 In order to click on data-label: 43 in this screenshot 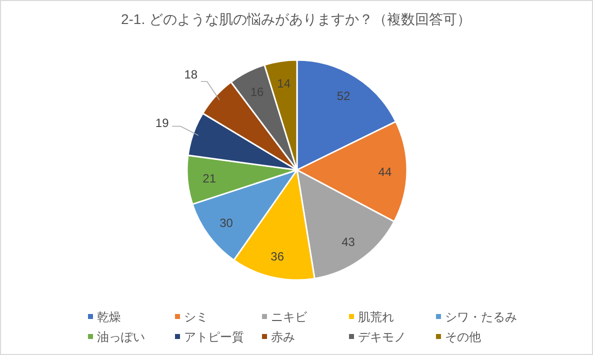, I will do `click(349, 242)`.